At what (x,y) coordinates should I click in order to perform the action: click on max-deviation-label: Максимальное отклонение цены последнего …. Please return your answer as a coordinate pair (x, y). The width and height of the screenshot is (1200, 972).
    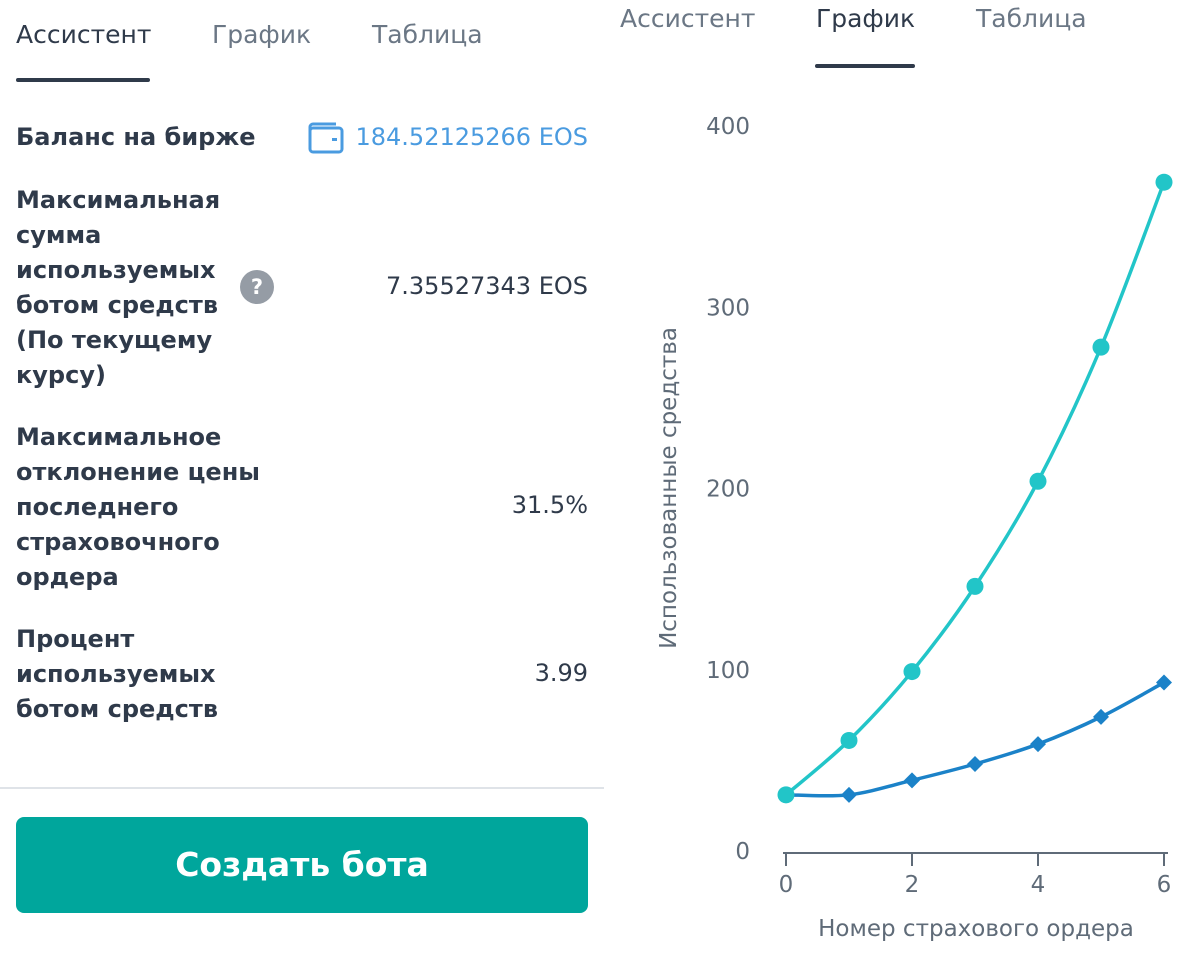
    Looking at the image, I should click on (138, 507).